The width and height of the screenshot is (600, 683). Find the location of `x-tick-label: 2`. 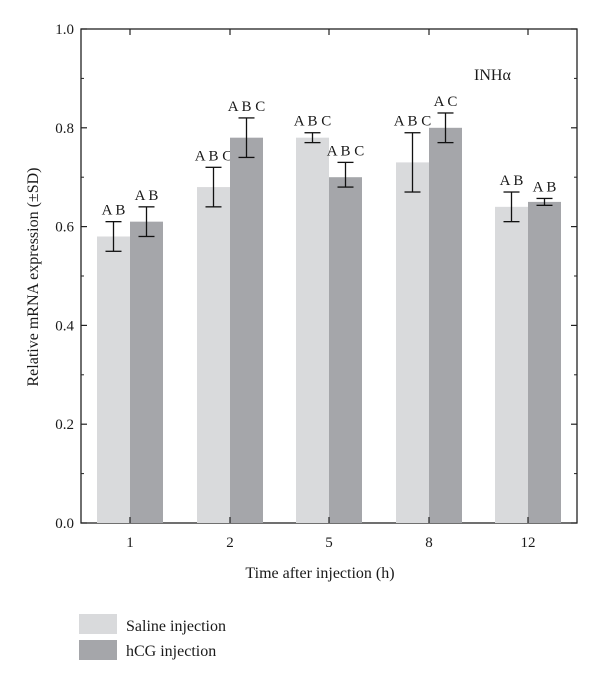

x-tick-label: 2 is located at coordinates (230, 543).